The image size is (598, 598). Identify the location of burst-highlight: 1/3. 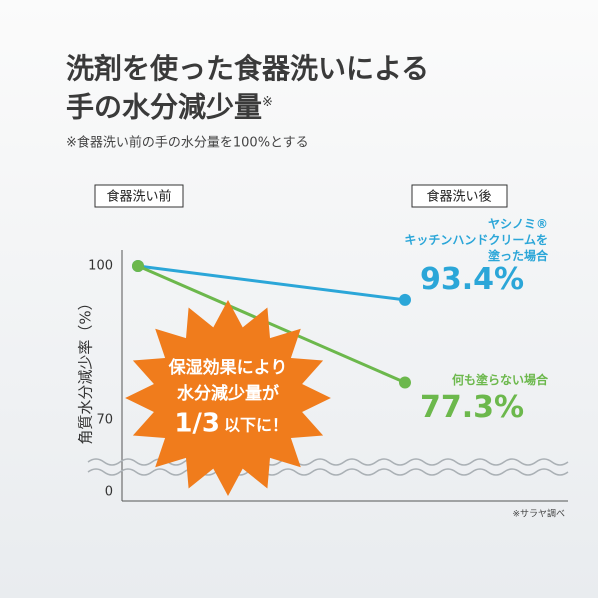
(197, 424).